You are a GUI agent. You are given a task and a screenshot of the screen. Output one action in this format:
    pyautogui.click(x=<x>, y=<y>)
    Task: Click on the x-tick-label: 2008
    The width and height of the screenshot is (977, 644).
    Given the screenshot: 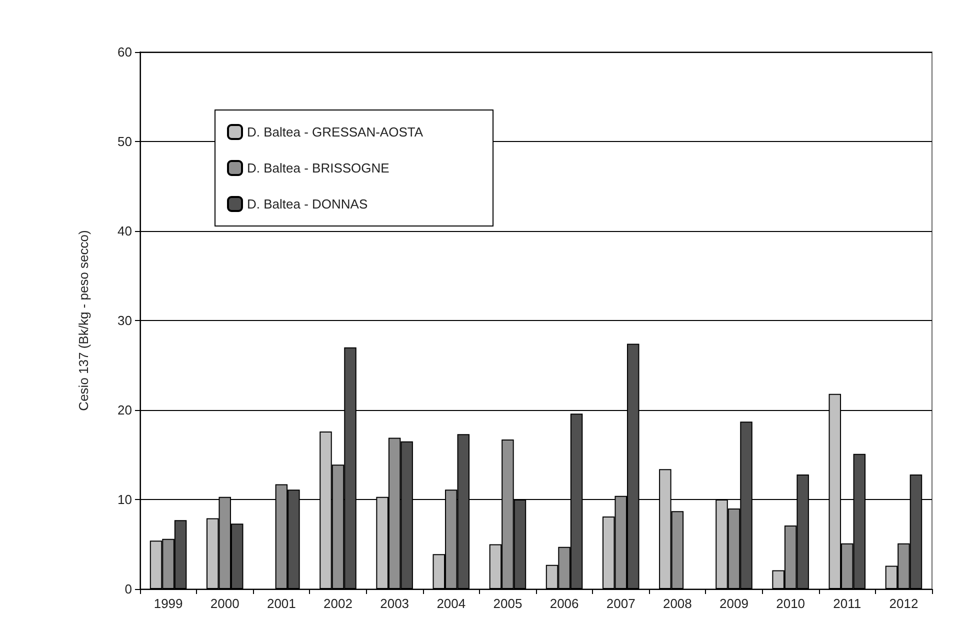 What is the action you would take?
    pyautogui.click(x=677, y=603)
    